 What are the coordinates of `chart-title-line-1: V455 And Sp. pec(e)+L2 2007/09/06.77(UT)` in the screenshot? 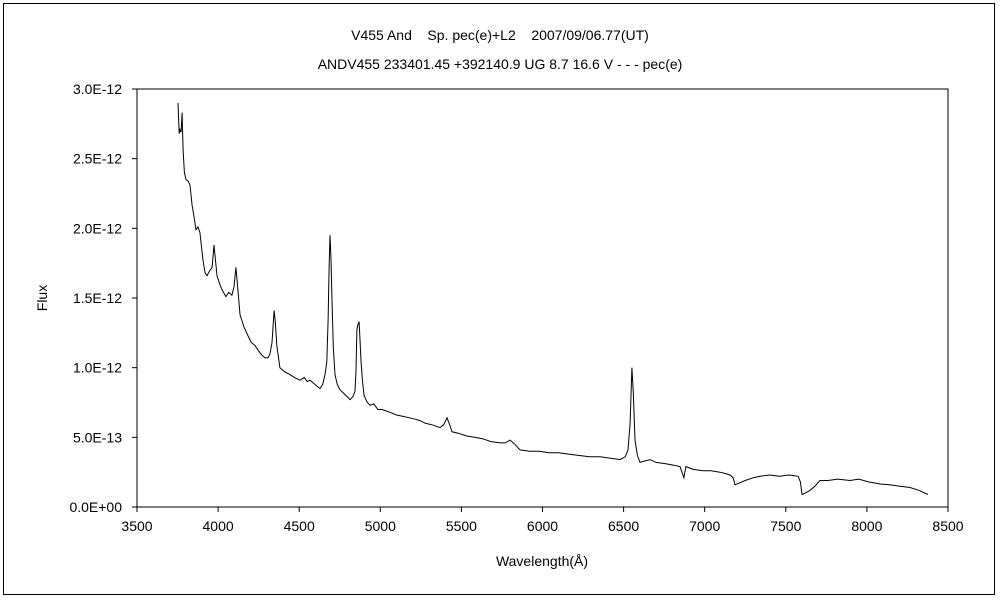 It's located at (500, 35).